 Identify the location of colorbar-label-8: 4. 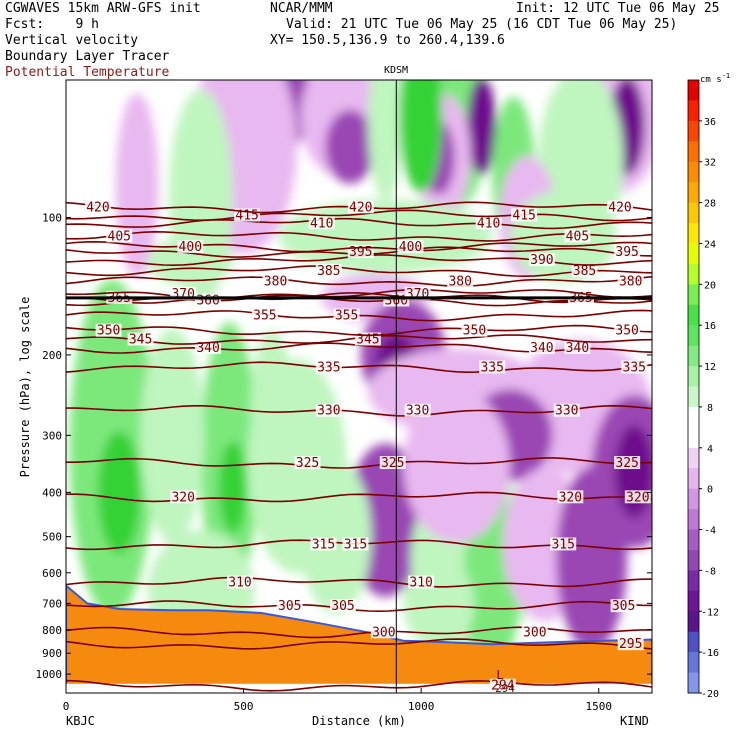
(710, 449).